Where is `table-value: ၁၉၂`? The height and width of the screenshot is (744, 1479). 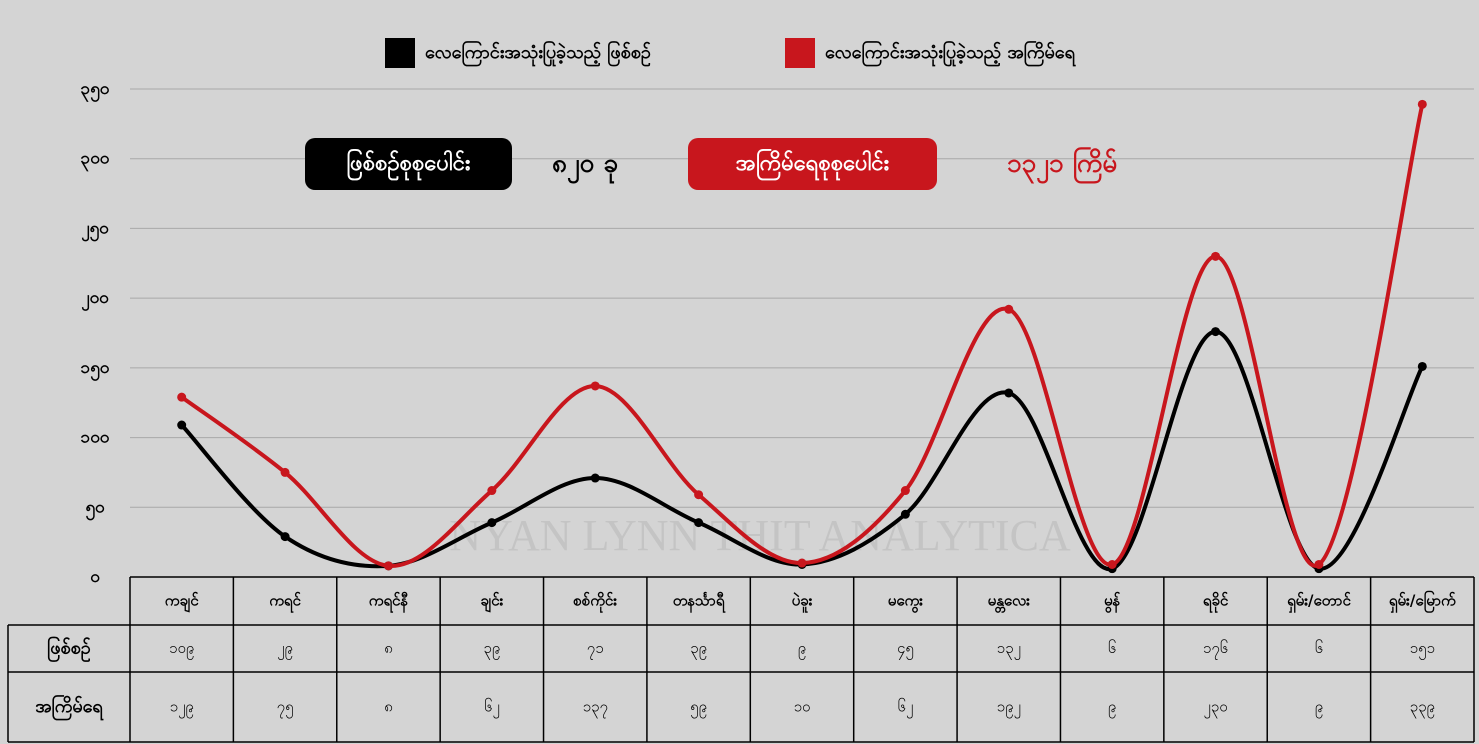
table-value: ၁၉၂ is located at coordinates (1009, 708).